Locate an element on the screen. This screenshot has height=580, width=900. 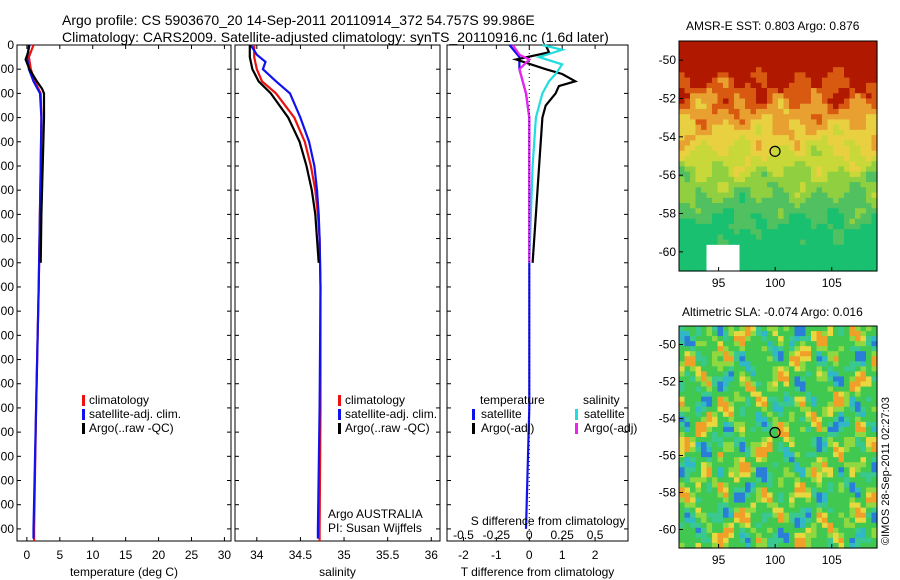
difference-s-tick-label: 0 is located at coordinates (529, 535).